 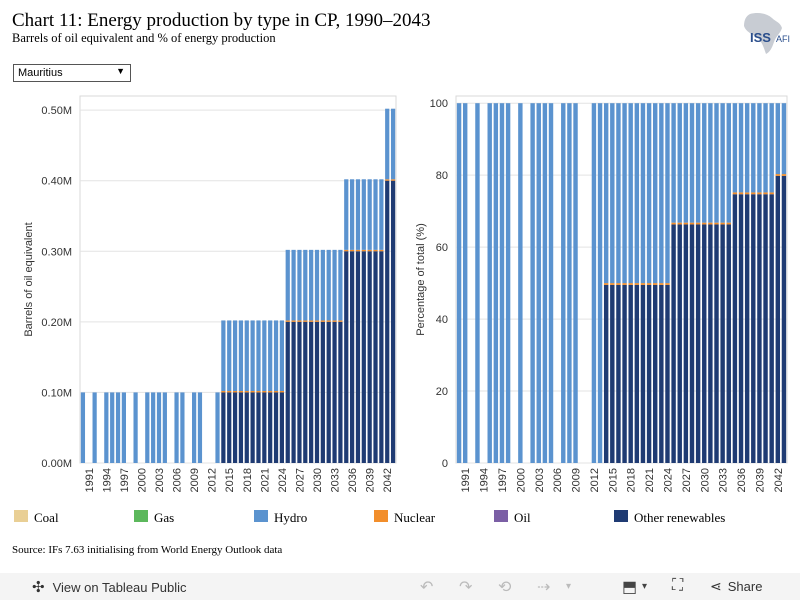 I want to click on x-tick-label: 2021, so click(x=265, y=480).